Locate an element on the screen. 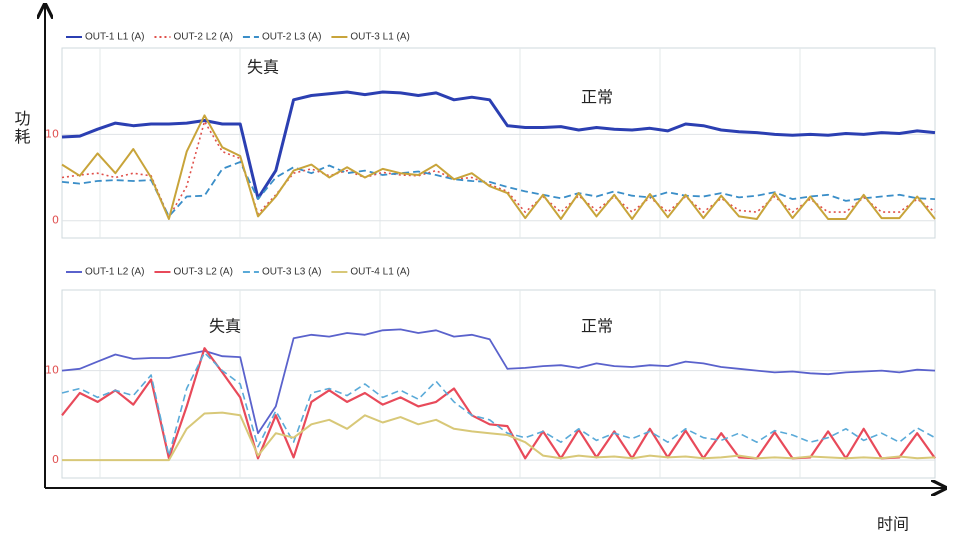  legend-label: OUT-3 L2 (A) is located at coordinates (202, 272).